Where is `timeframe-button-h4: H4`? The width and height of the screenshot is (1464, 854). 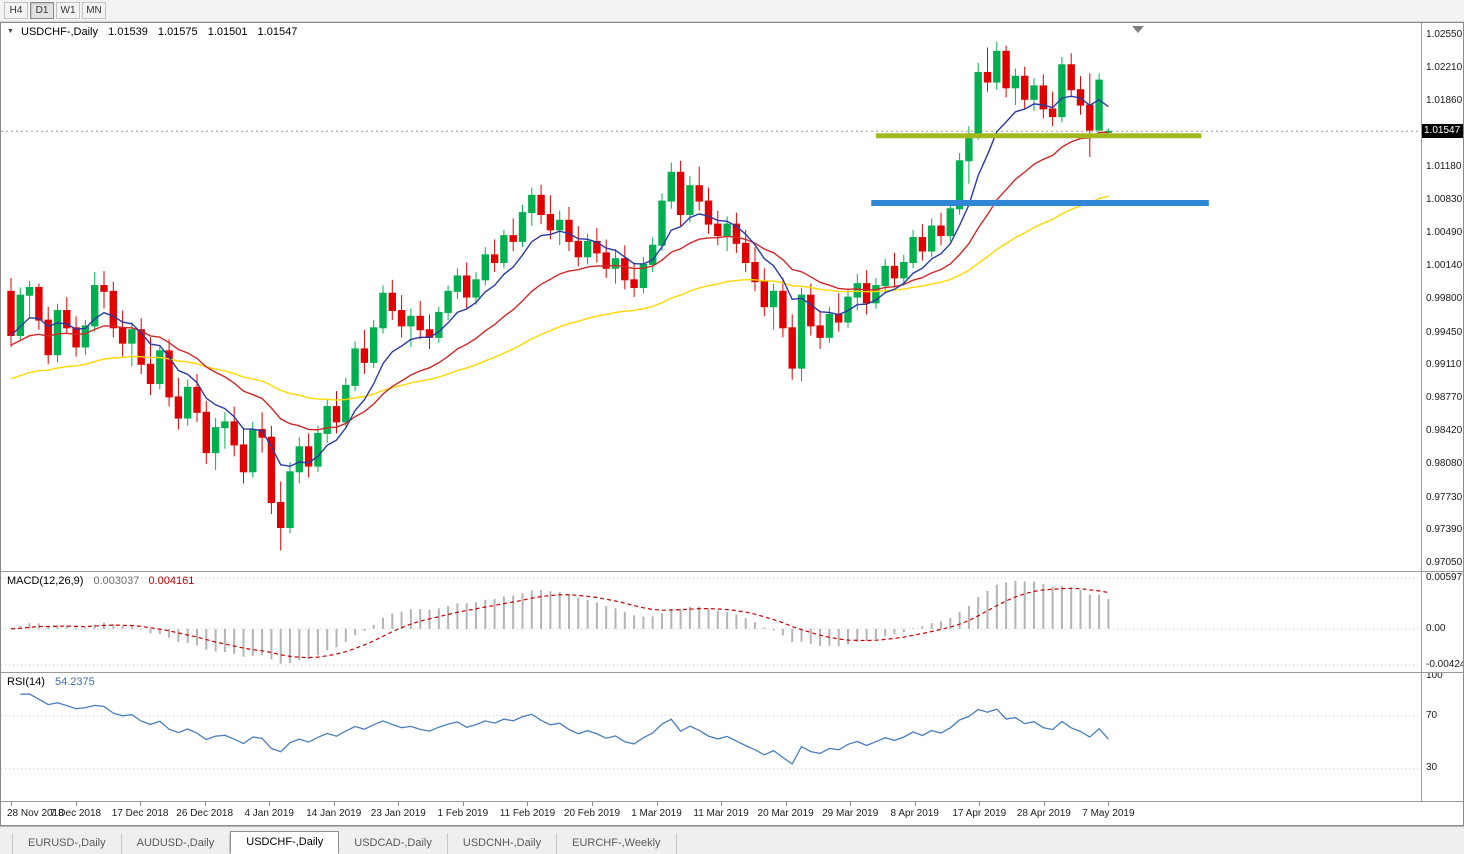 timeframe-button-h4: H4 is located at coordinates (16, 10).